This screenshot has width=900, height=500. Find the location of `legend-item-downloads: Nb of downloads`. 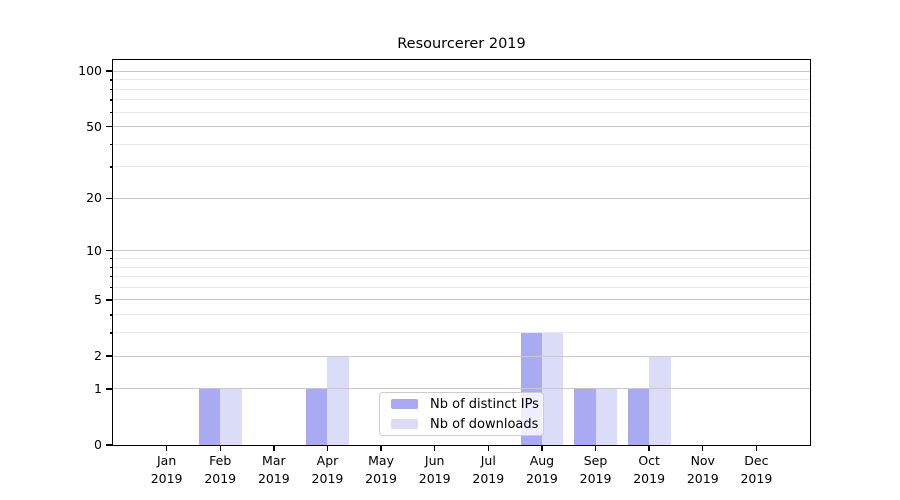

legend-item-downloads: Nb of downloads is located at coordinates (467, 424).